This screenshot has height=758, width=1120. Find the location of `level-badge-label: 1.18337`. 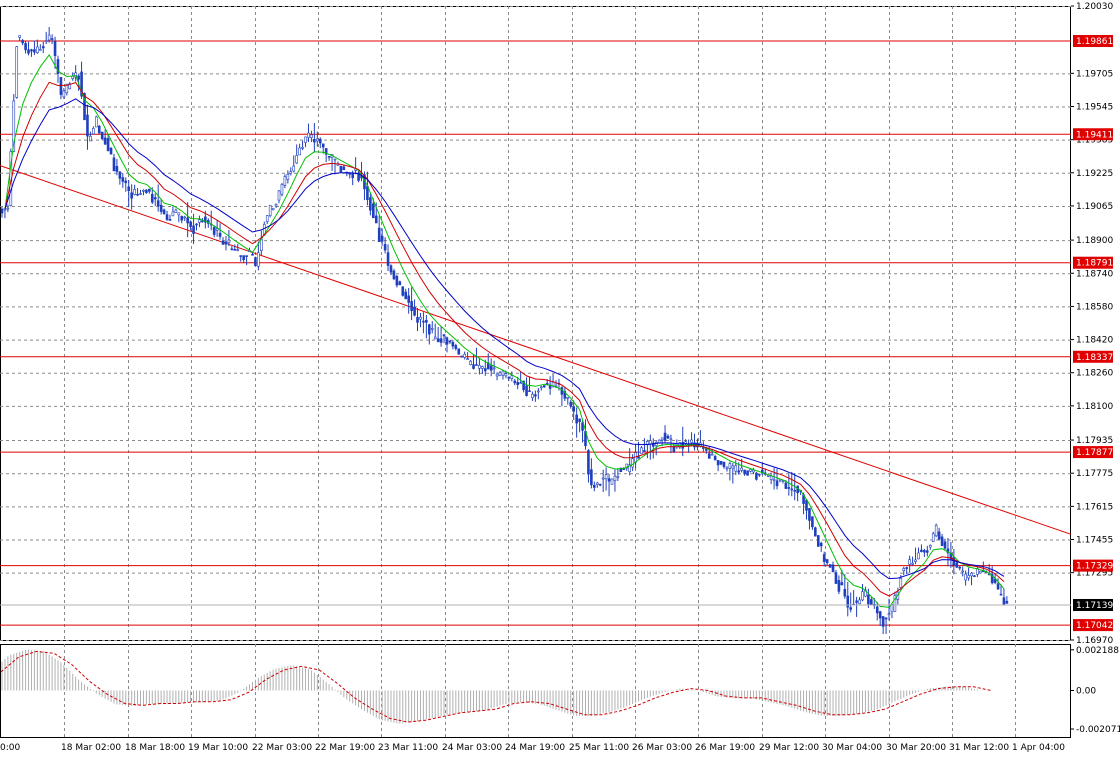

level-badge-label: 1.18337 is located at coordinates (1094, 358).